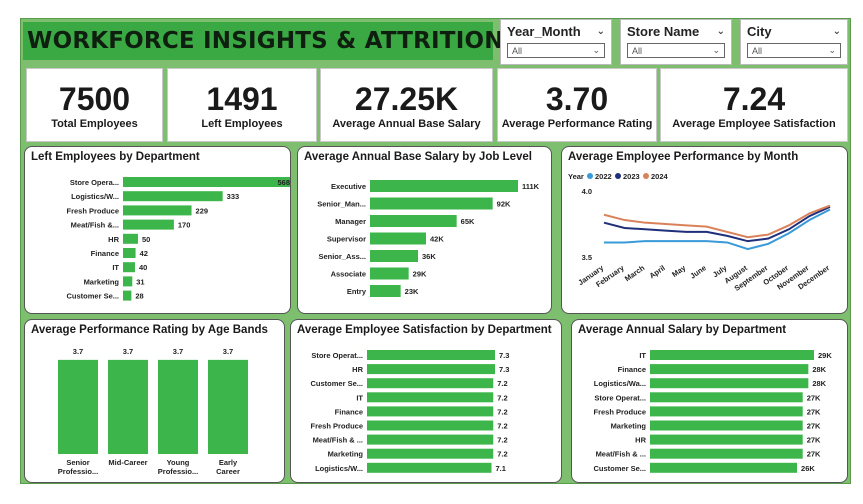 The width and height of the screenshot is (863, 504). I want to click on data-label: 7.1, so click(500, 468).